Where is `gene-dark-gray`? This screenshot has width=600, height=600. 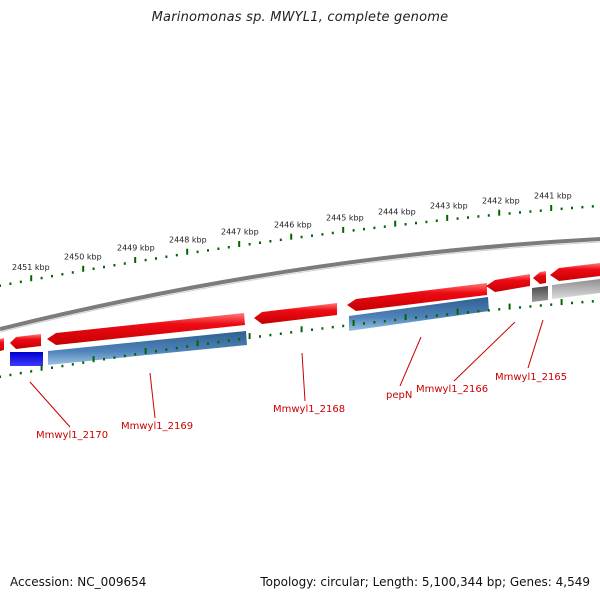
gene-dark-gray is located at coordinates (540, 294).